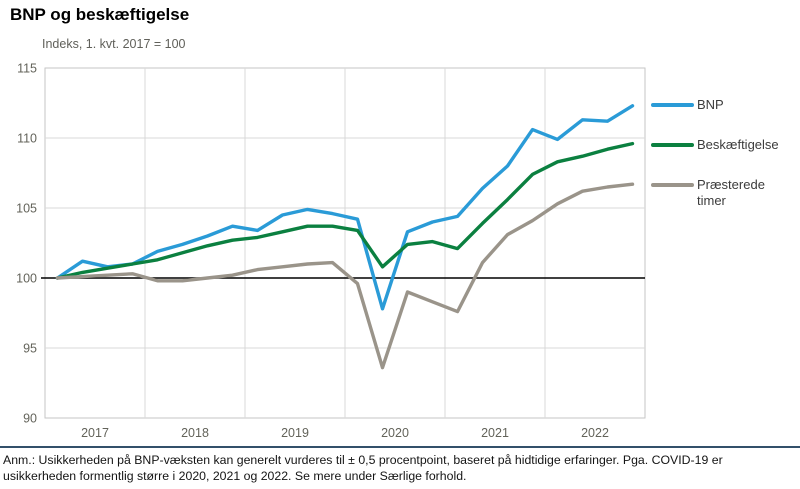  I want to click on y-tick-label-105: 105, so click(26, 209).